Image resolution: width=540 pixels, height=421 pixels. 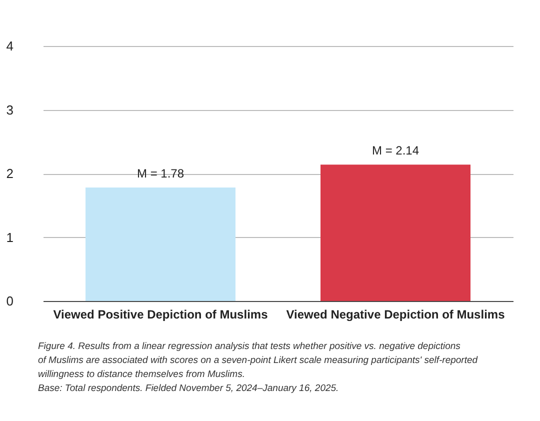 What do you see at coordinates (10, 237) in the screenshot?
I see `y-tick-label: 1` at bounding box center [10, 237].